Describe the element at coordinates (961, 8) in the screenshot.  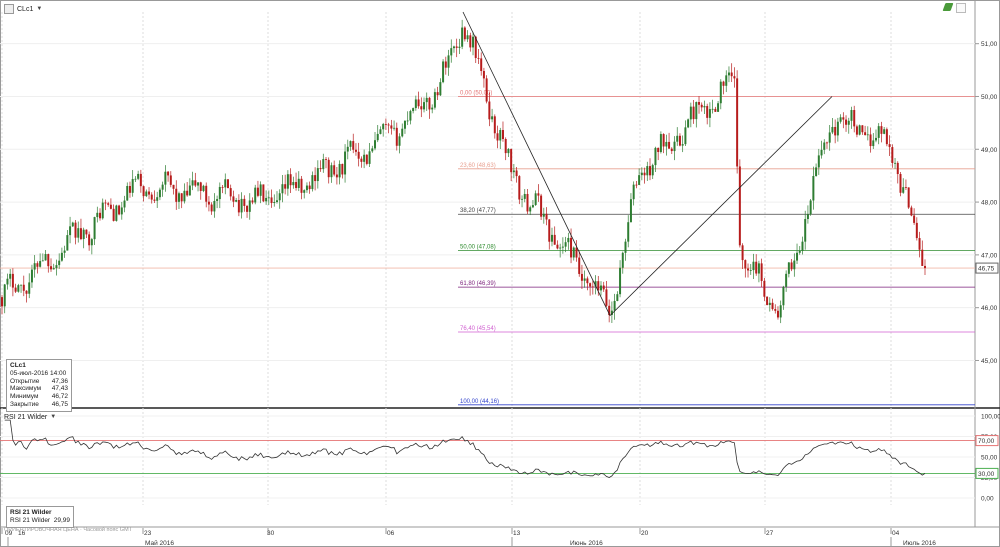
I see `document-icon` at that location.